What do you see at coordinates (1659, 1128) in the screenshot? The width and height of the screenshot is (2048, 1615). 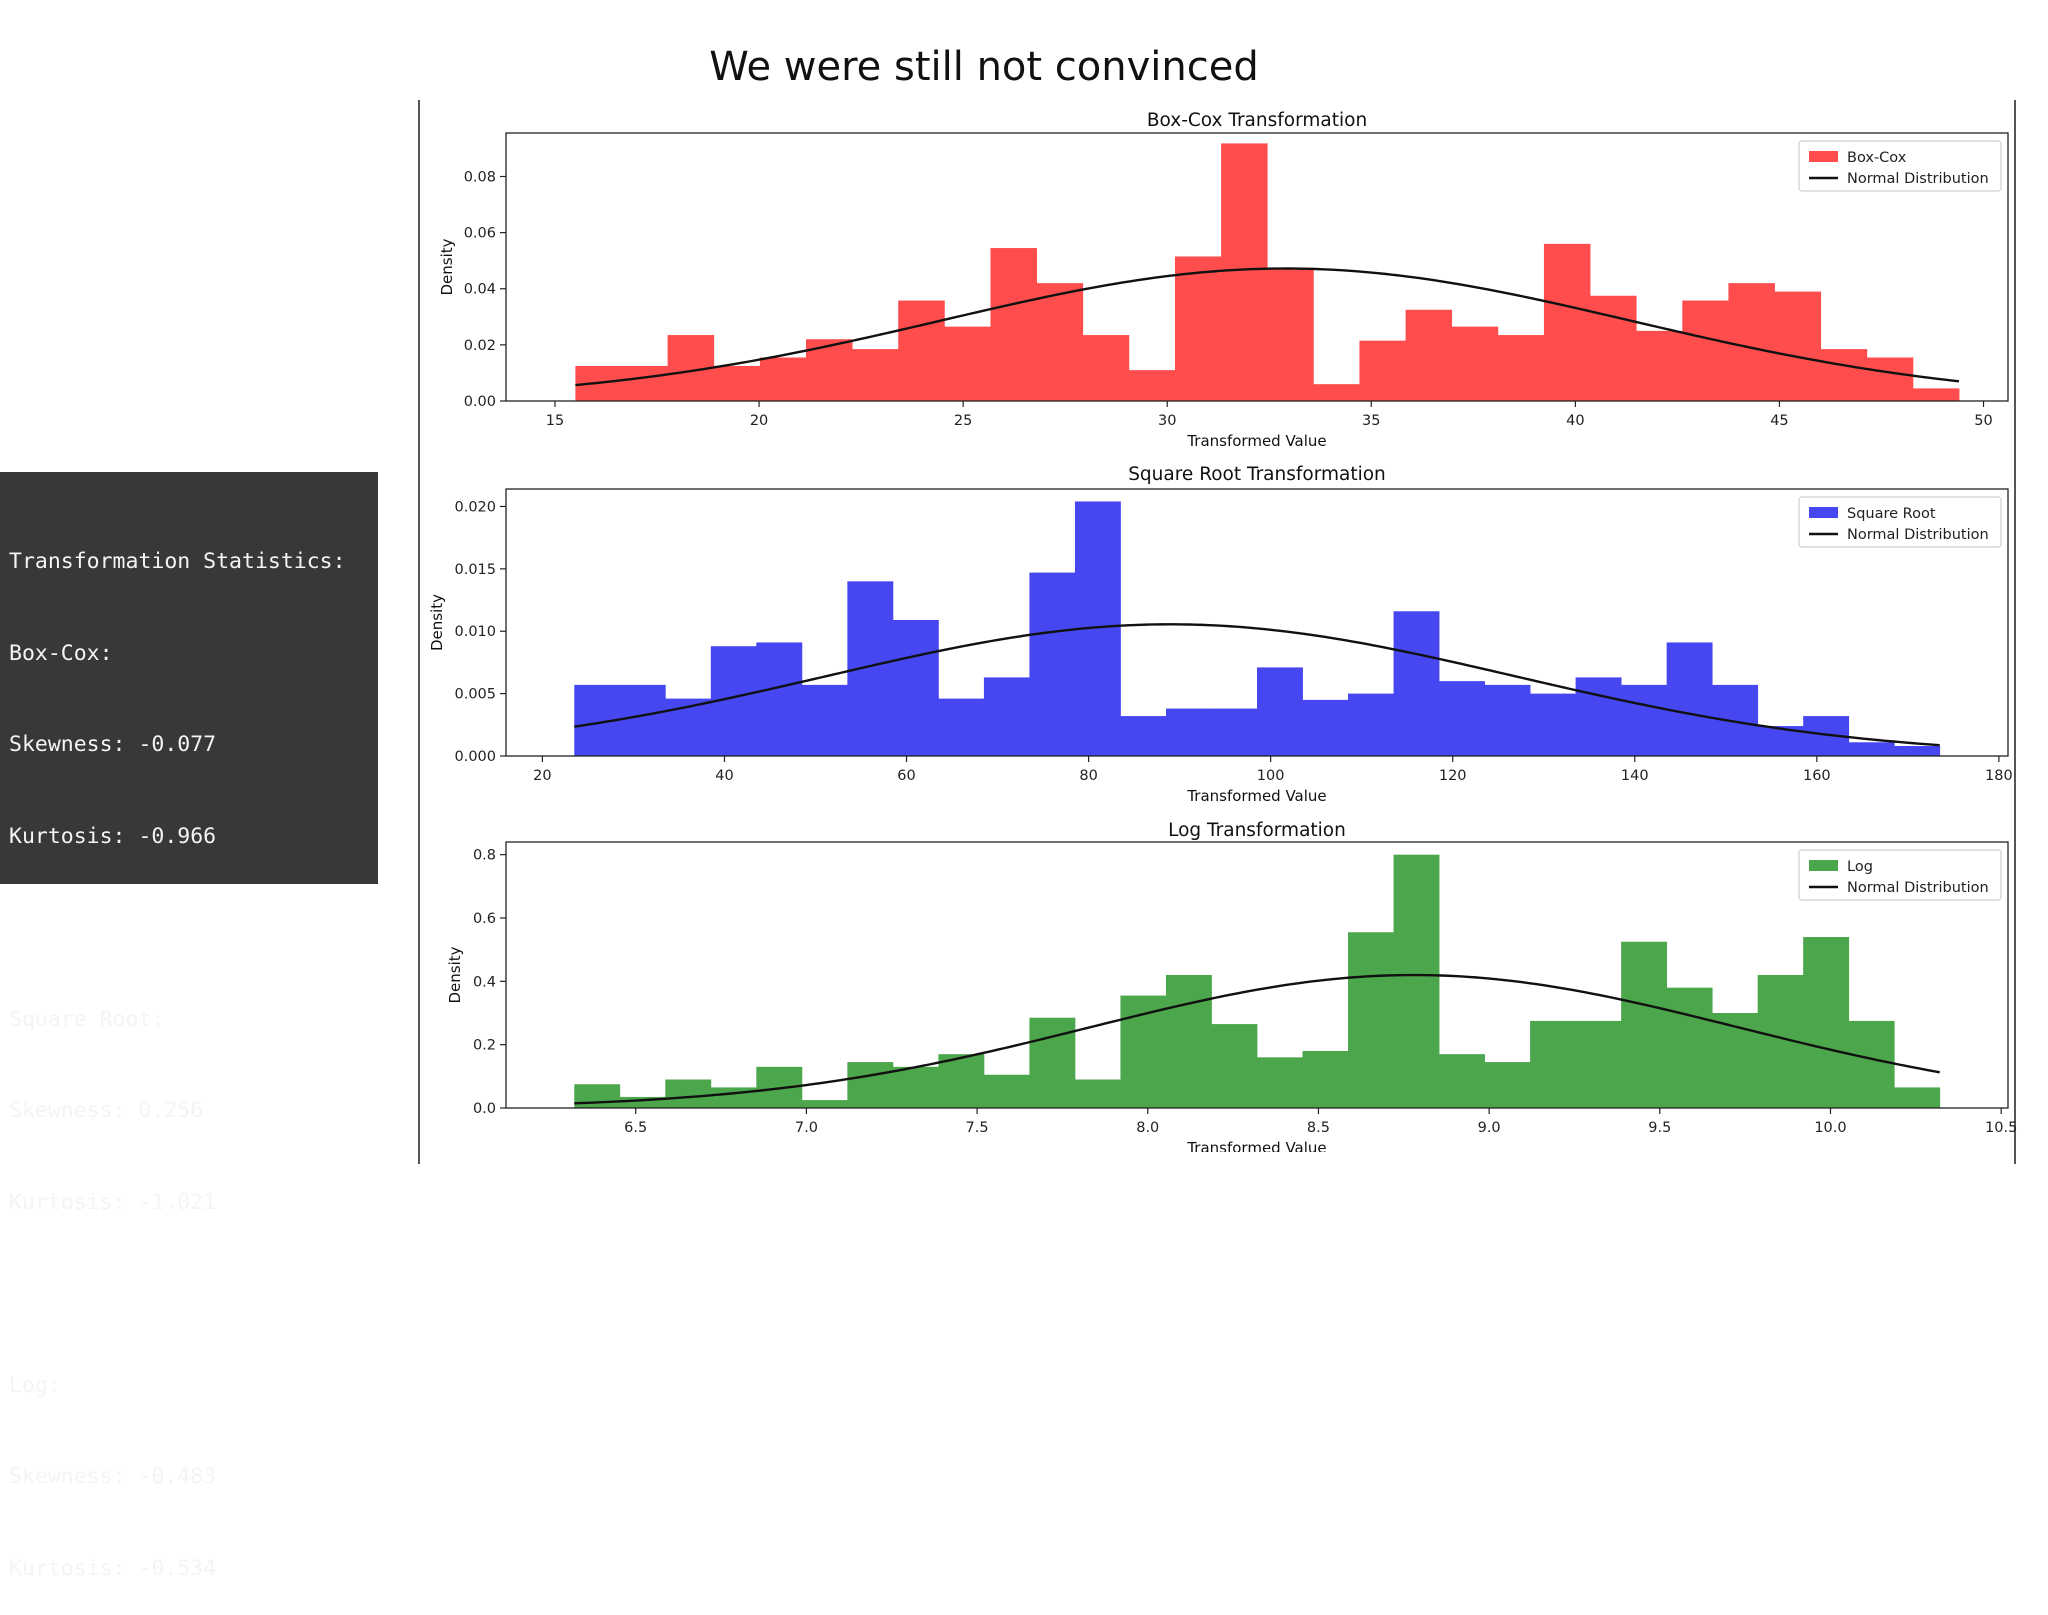 I see `log-xtick-label: 9.5` at bounding box center [1659, 1128].